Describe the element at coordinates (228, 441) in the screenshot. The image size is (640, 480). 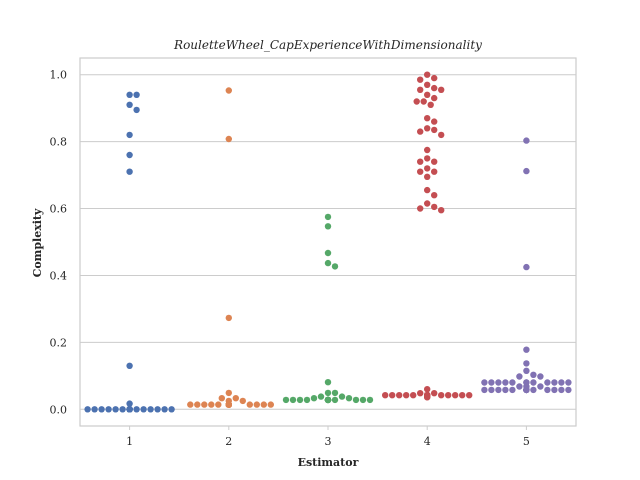
I see `x-tick-label: 2` at that location.